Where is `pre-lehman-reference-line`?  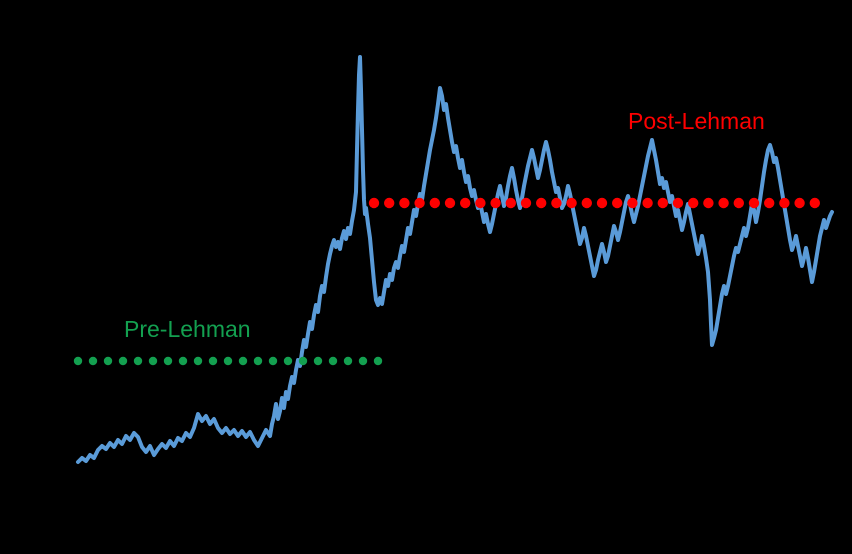
pre-lehman-reference-line is located at coordinates (228, 361).